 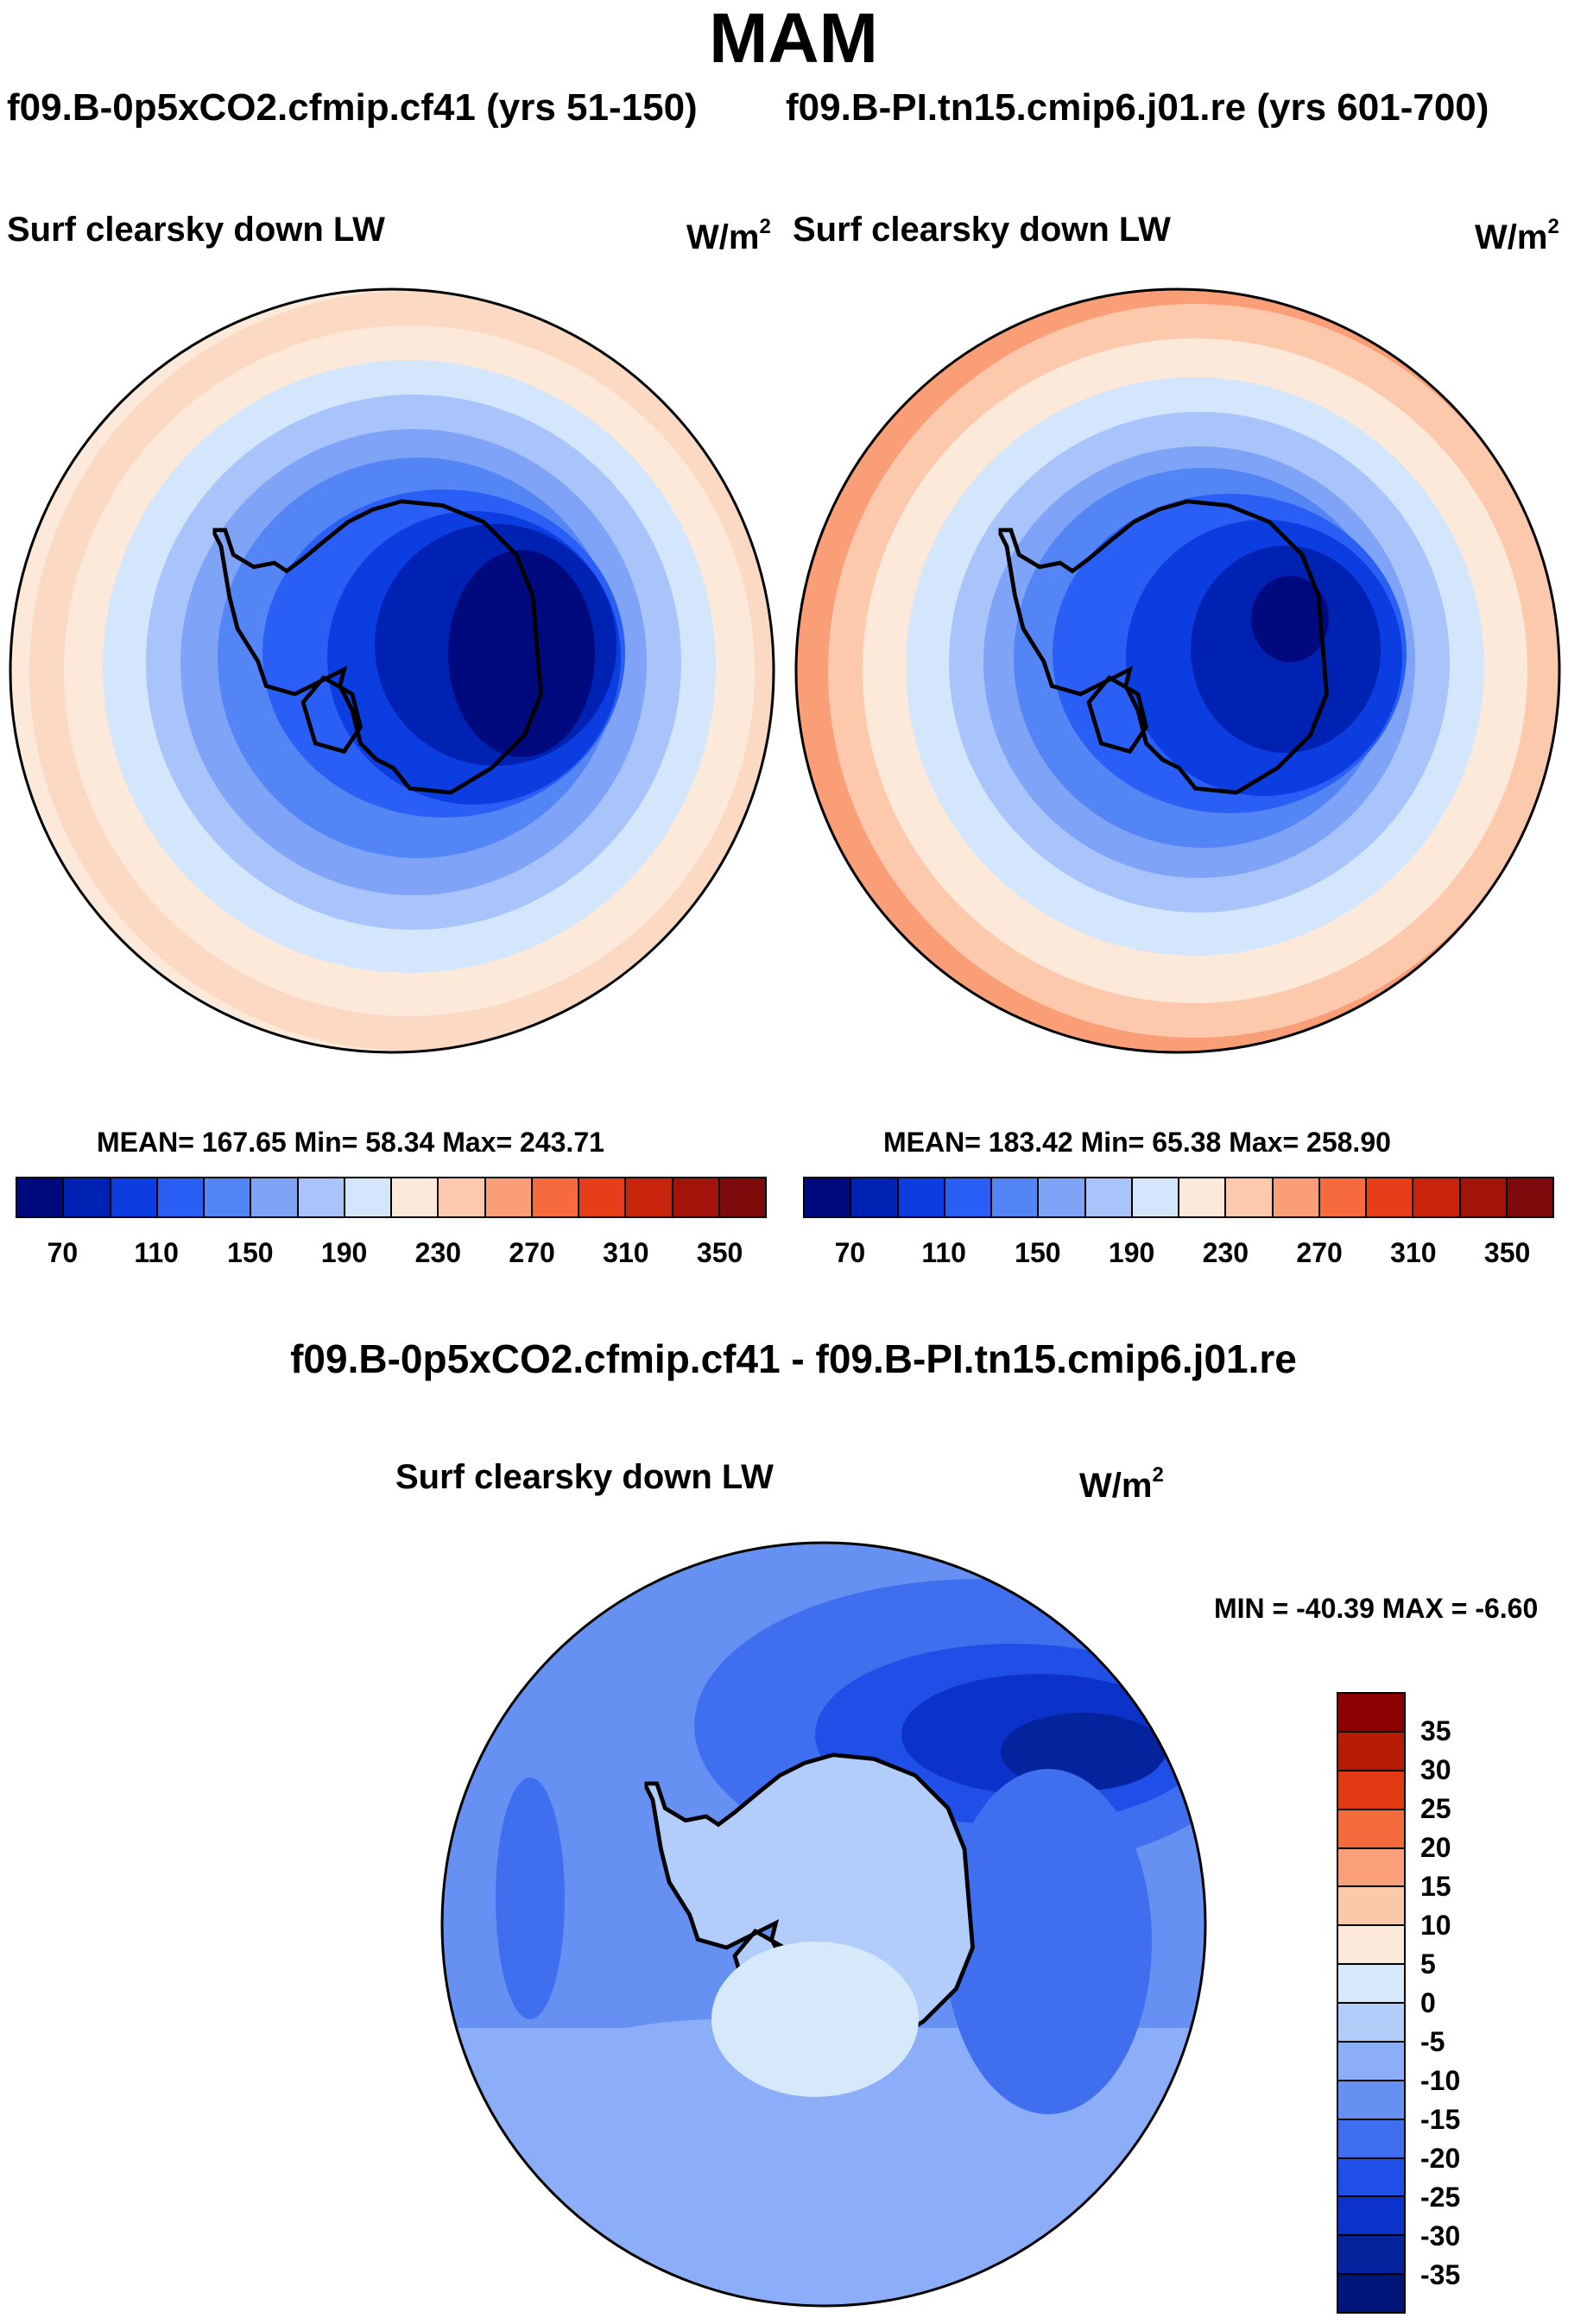 I want to click on colorbar-tick-label: 5, so click(x=1428, y=1964).